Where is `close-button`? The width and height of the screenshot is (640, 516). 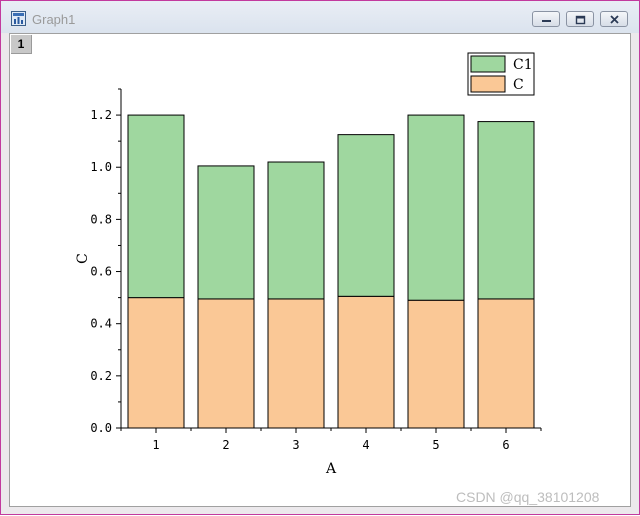
close-button is located at coordinates (614, 19).